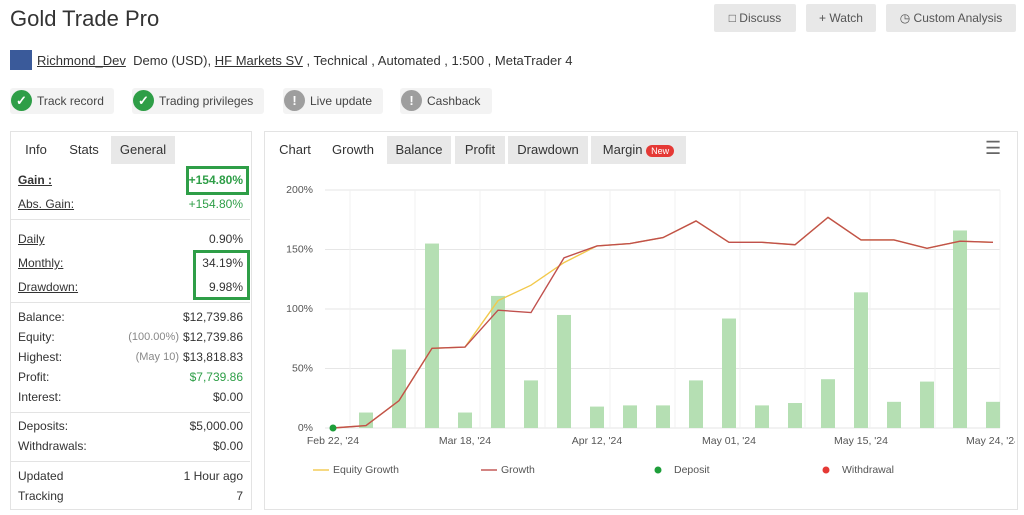 The image size is (1024, 515). Describe the element at coordinates (41, 496) in the screenshot. I see `stat-label: Tracking` at that location.